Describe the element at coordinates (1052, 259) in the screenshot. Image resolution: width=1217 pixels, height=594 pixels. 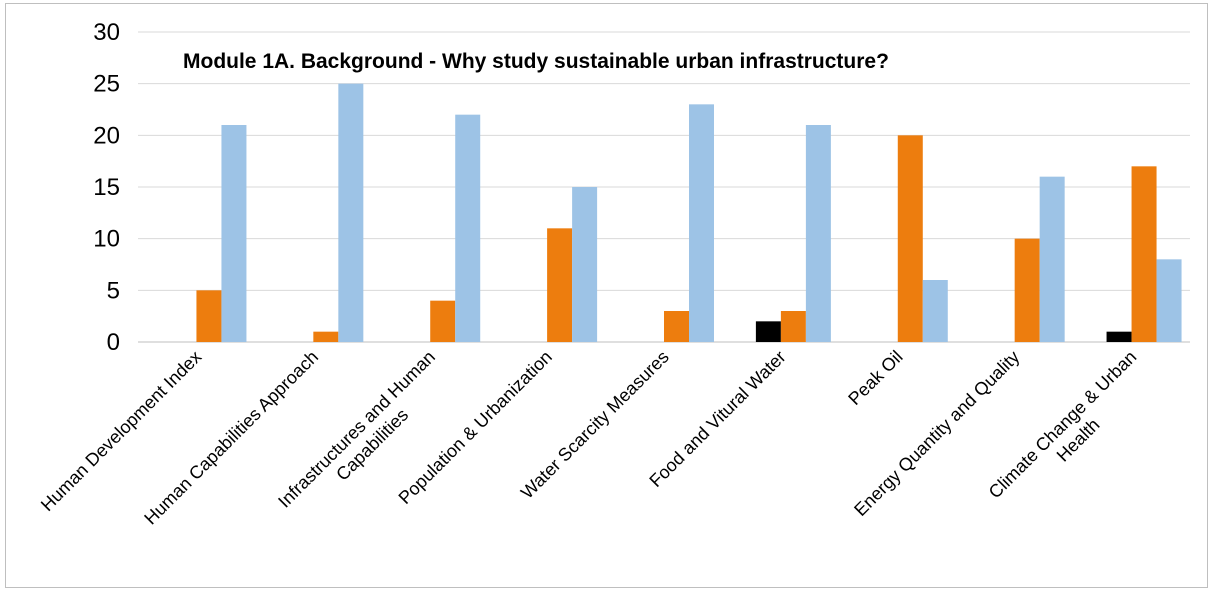
I see `bar-s3-c8` at that location.